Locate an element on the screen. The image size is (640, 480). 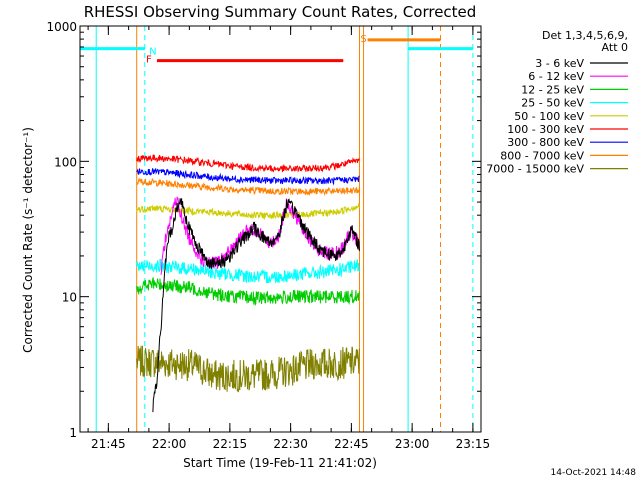
flag-bars: NF S is located at coordinates (276, 50).